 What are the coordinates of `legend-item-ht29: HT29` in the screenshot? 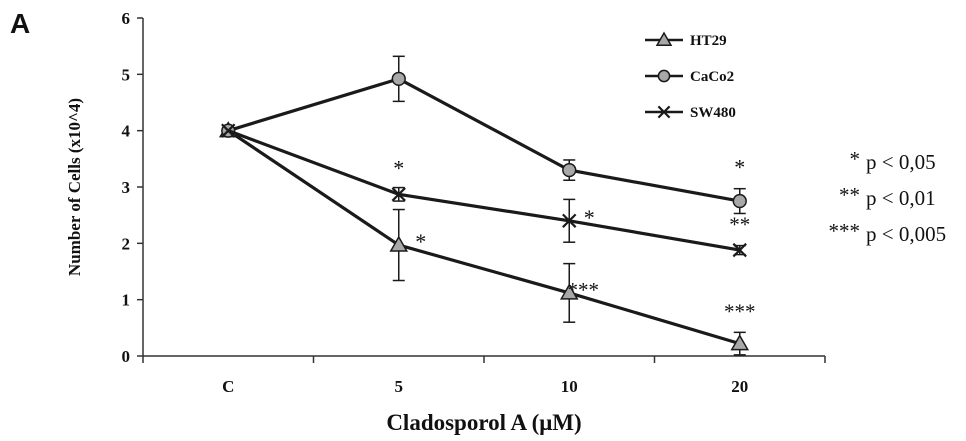 It's located at (686, 40).